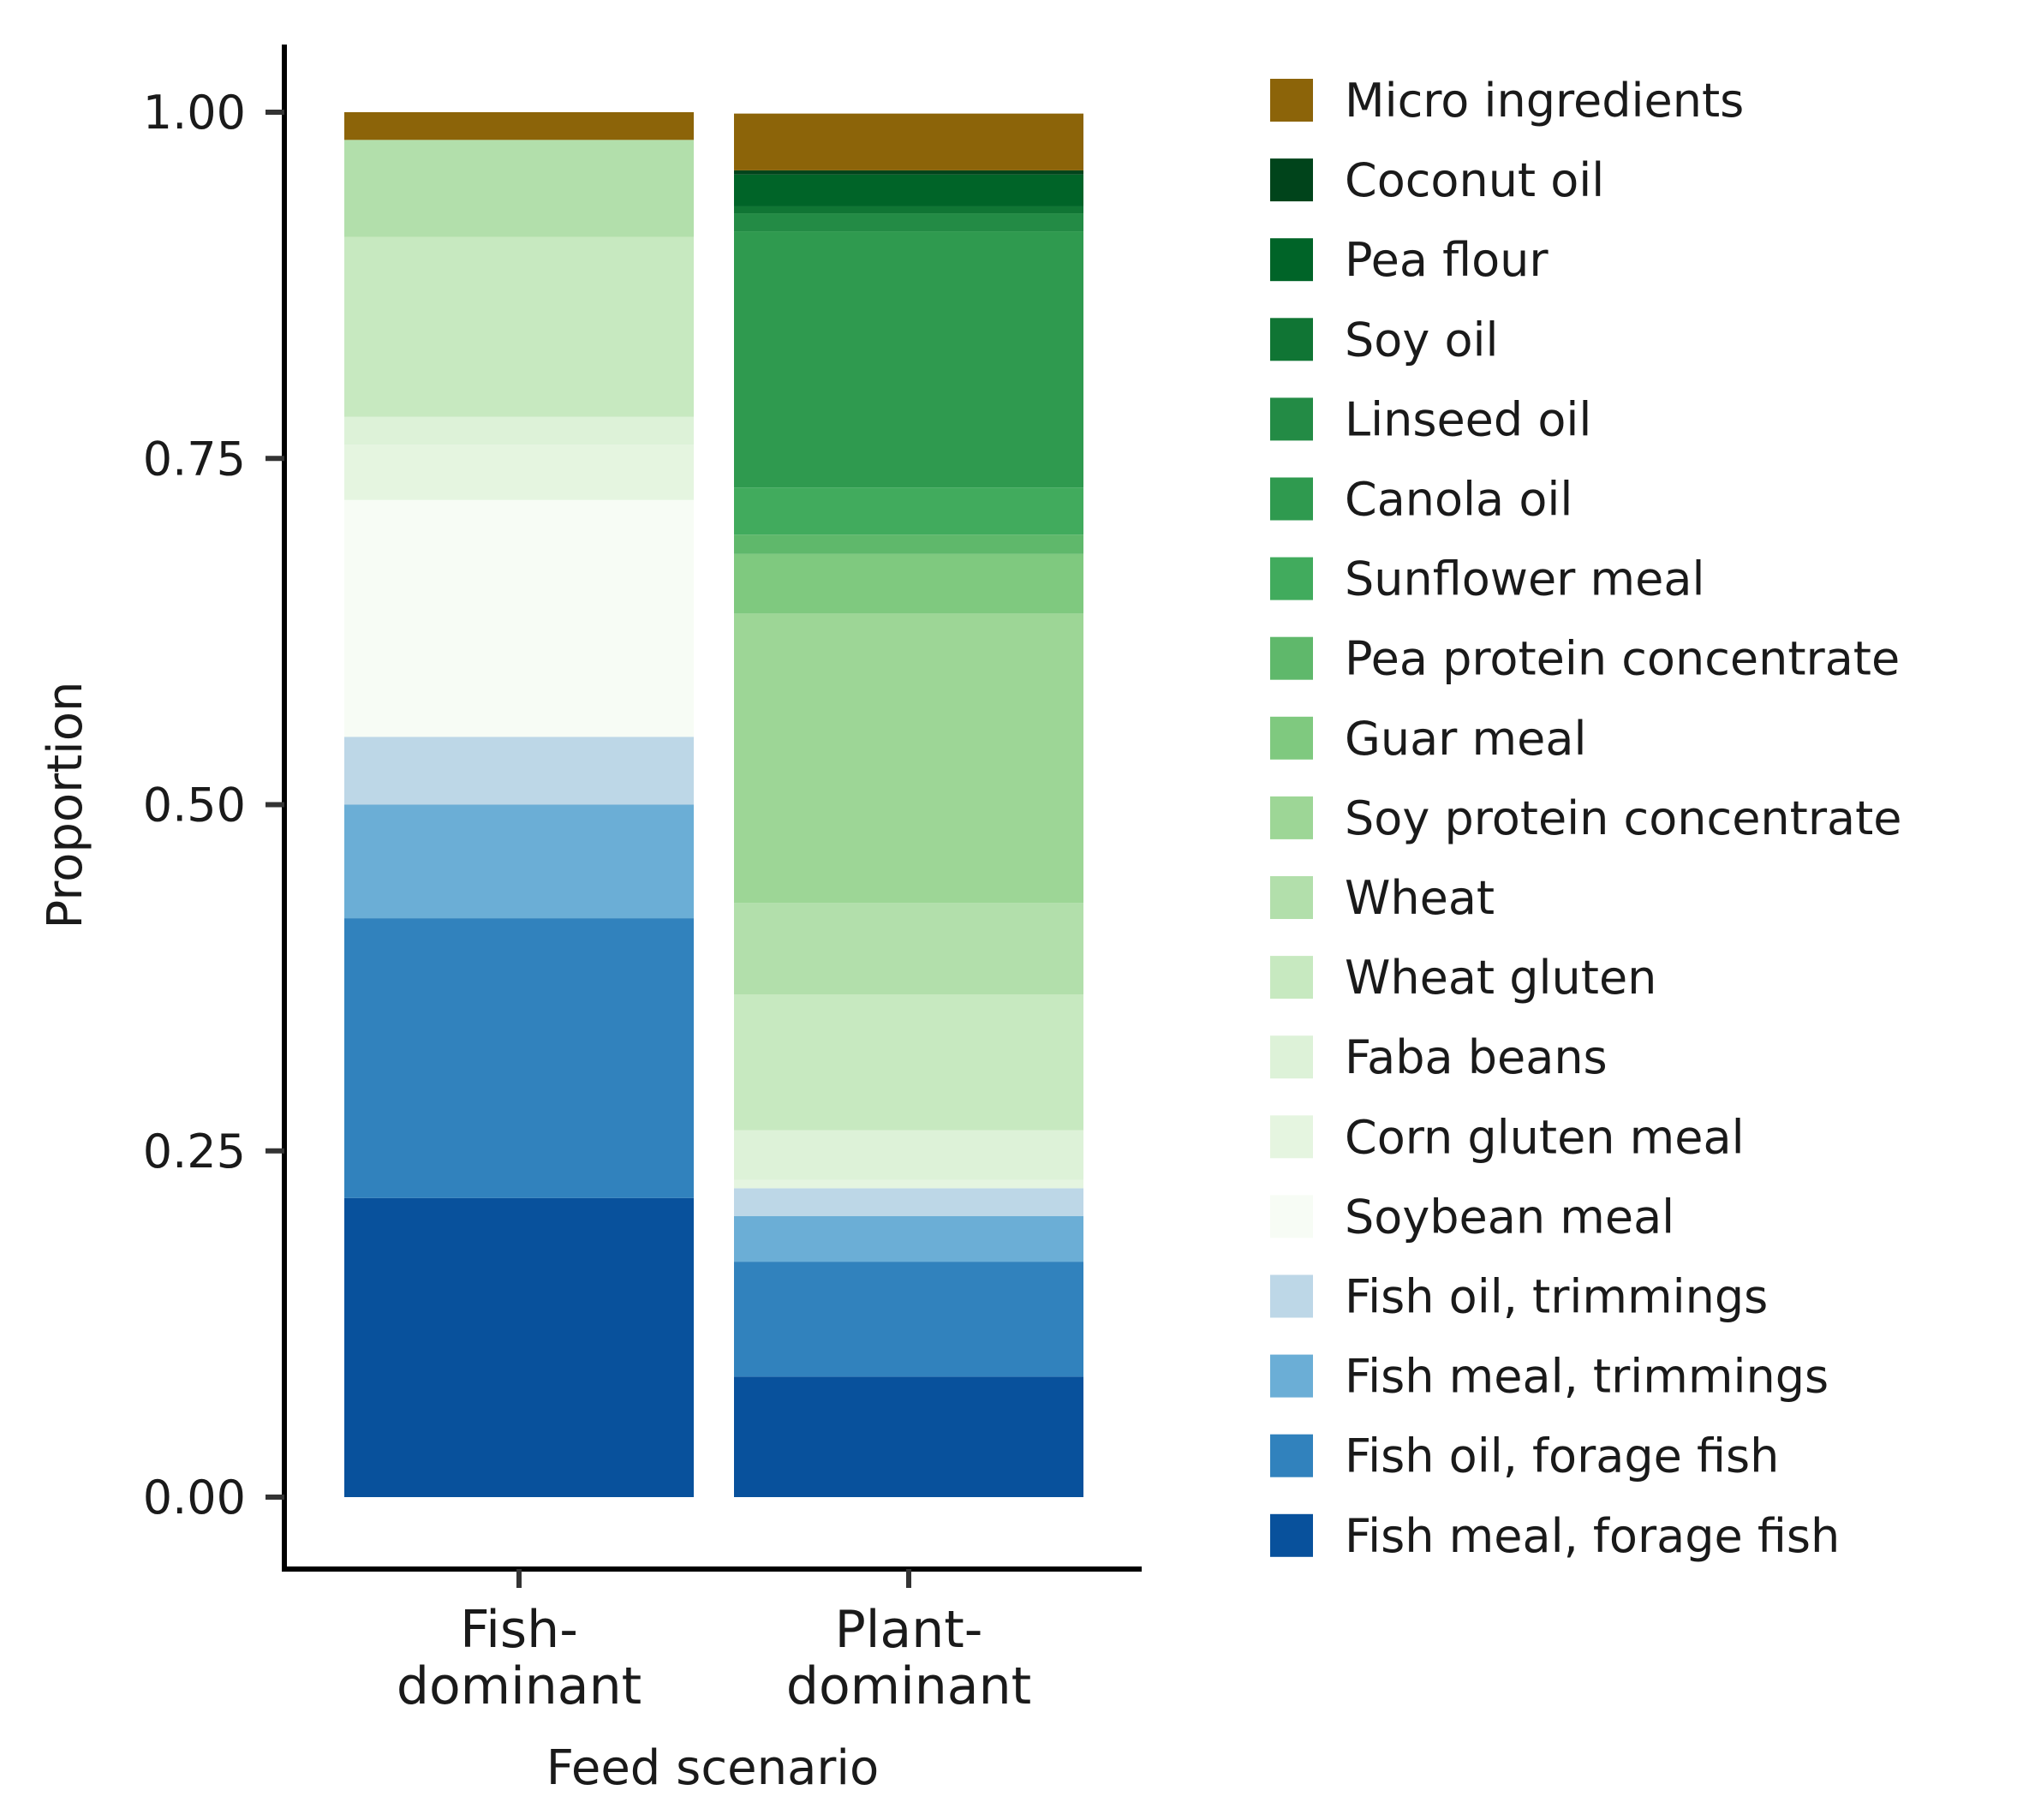 This screenshot has width=2023, height=1820. Describe the element at coordinates (1447, 260) in the screenshot. I see `legend-label: Pea flour` at that location.